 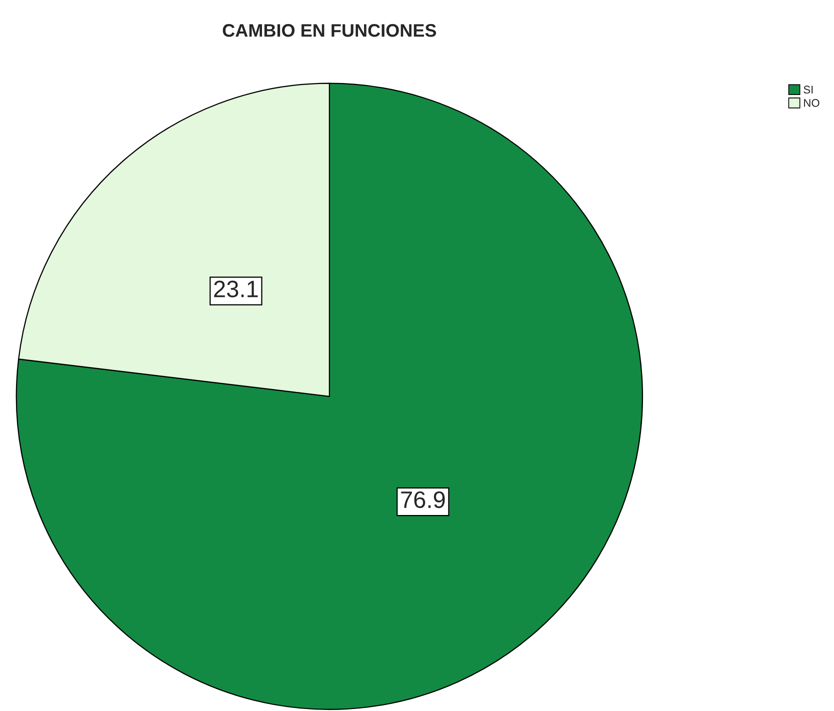 What do you see at coordinates (423, 499) in the screenshot?
I see `data-label: 76.9` at bounding box center [423, 499].